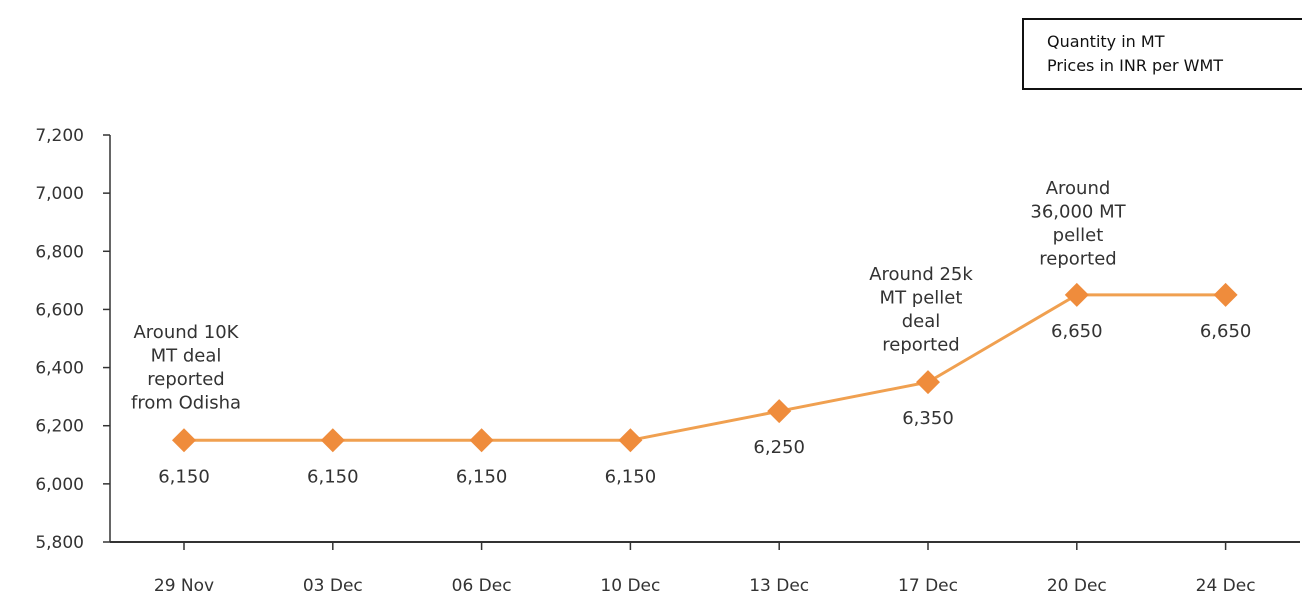  Describe the element at coordinates (59, 194) in the screenshot. I see `y-tick-label: 7,000` at that location.